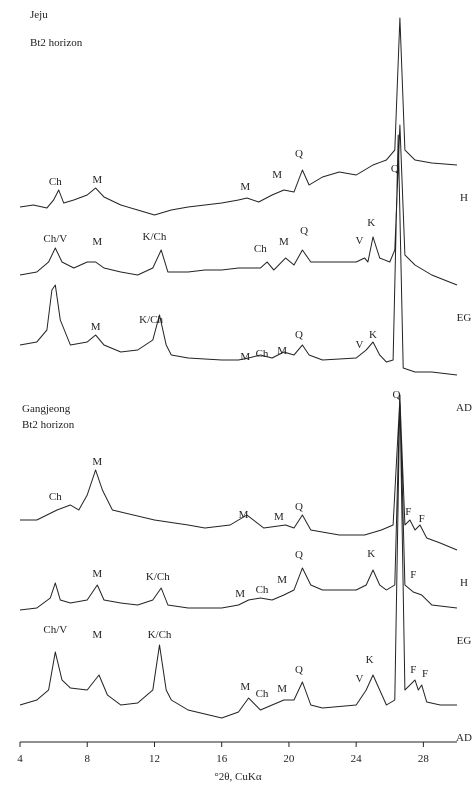 This screenshot has width=474, height=810. I want to click on x-tick-label: 12, so click(154, 759).